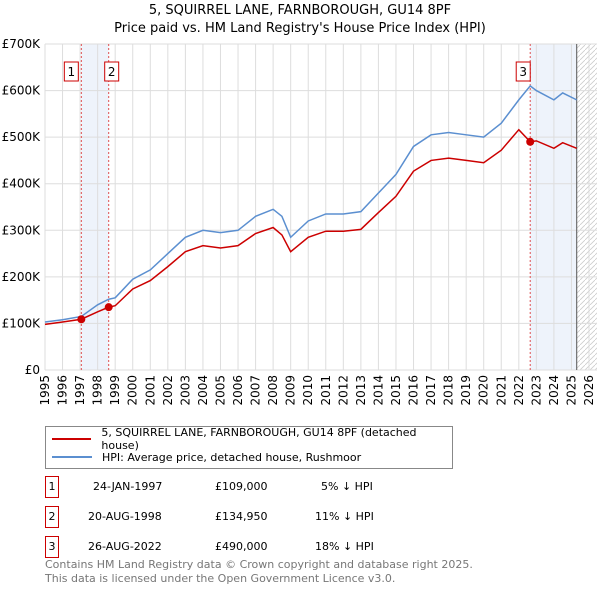 The height and width of the screenshot is (590, 600). Describe the element at coordinates (95, 207) in the screenshot. I see `shaded-period` at that location.